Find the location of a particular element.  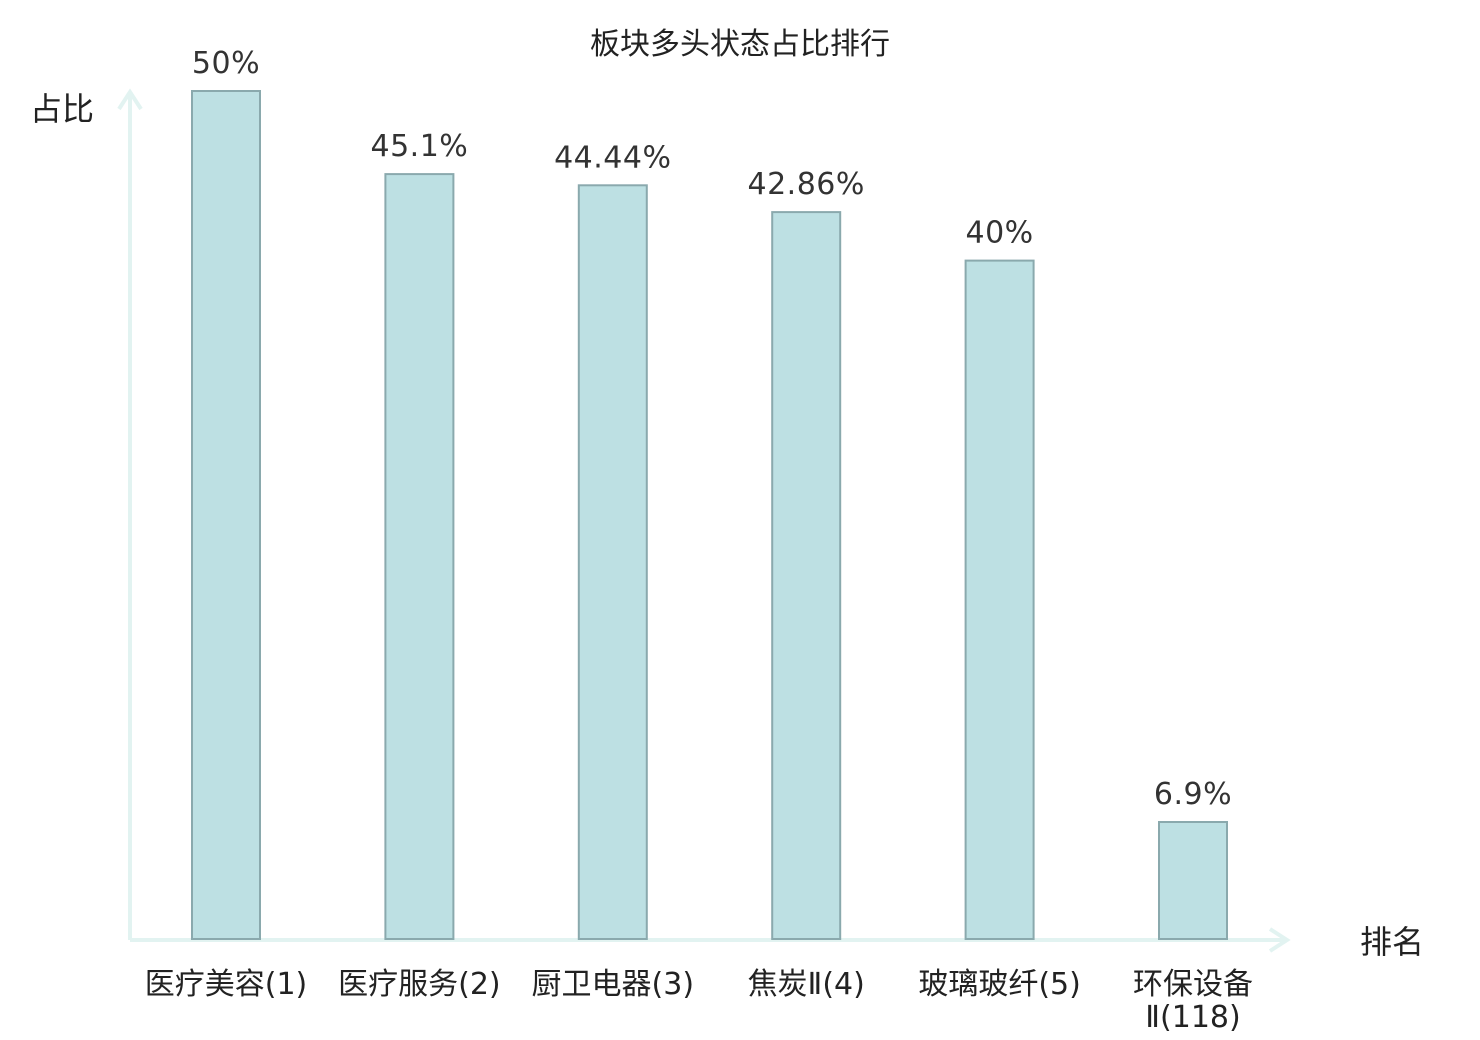

x-tick-label-6-line-1: 环保设备 is located at coordinates (1193, 984).